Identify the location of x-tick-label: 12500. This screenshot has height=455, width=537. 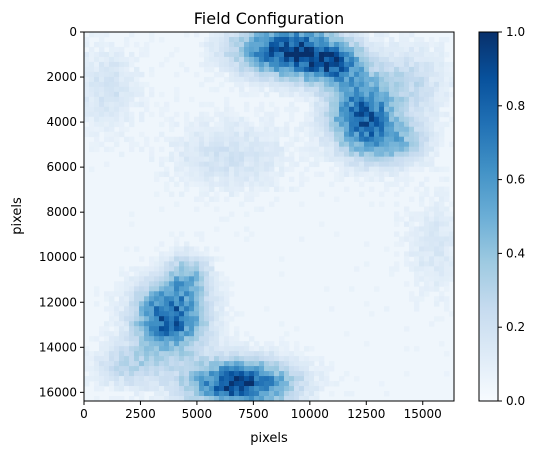
(366, 414).